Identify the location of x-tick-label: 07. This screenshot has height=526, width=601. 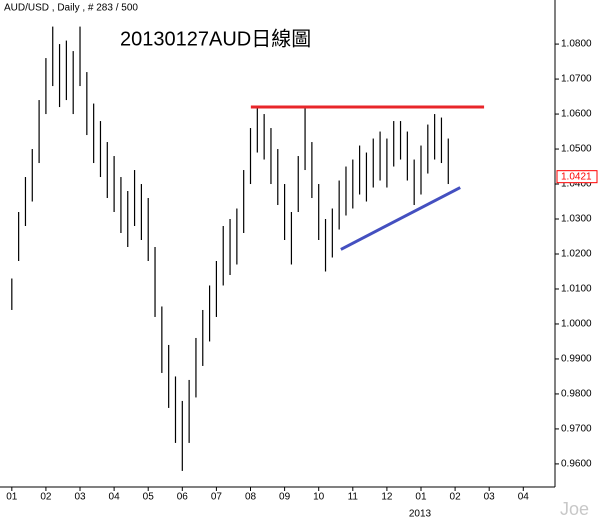
(217, 497).